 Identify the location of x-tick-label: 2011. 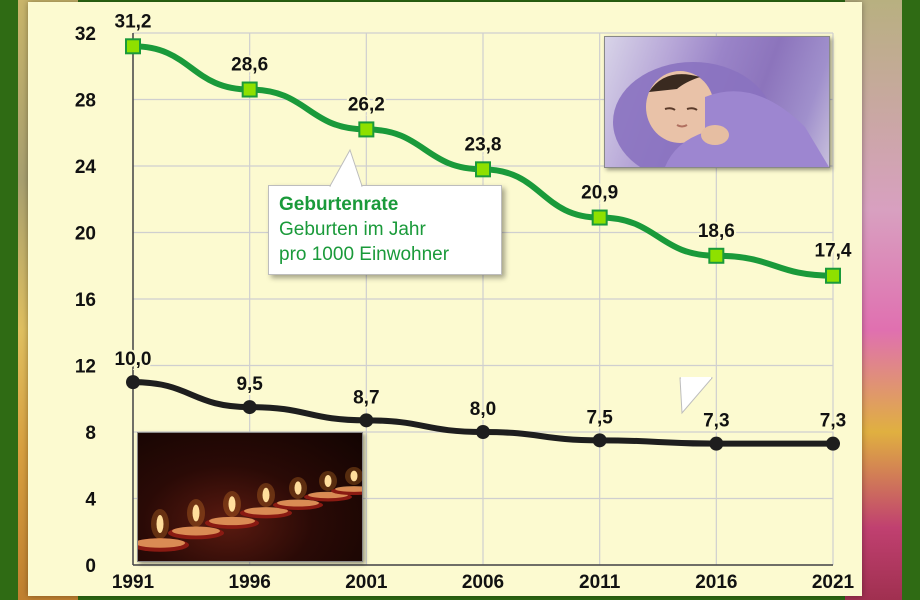
(600, 582).